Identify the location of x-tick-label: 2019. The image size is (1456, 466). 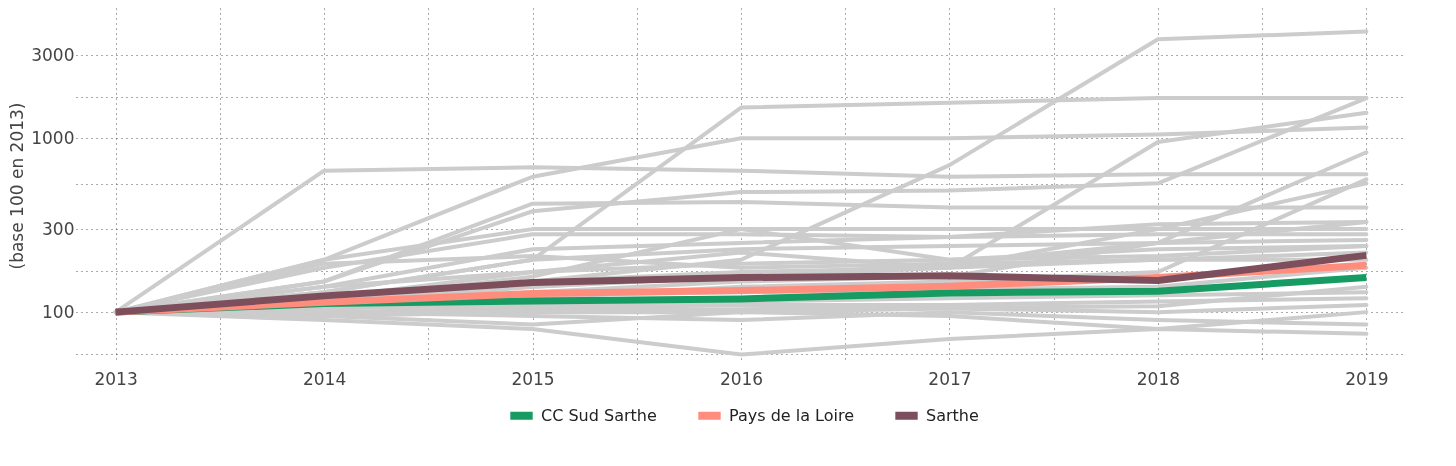
(1367, 378).